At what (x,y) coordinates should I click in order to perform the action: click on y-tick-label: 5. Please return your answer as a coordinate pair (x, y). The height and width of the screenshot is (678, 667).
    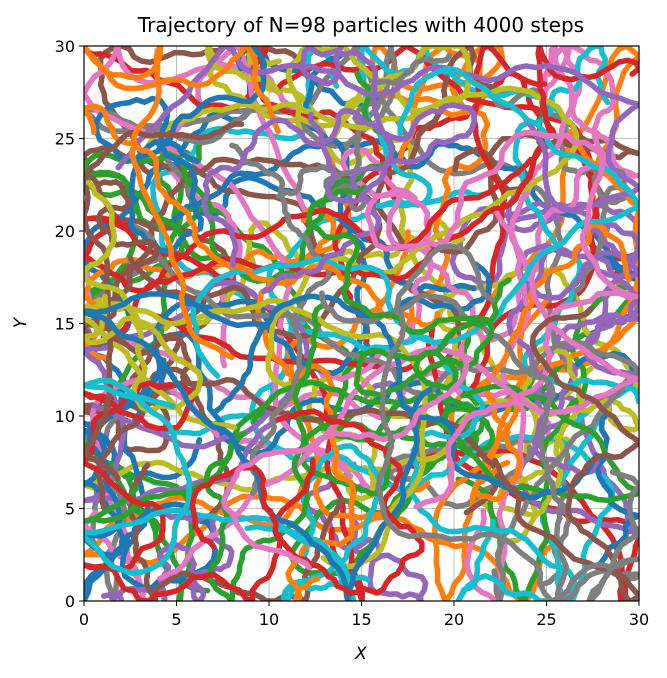
    Looking at the image, I should click on (70, 509).